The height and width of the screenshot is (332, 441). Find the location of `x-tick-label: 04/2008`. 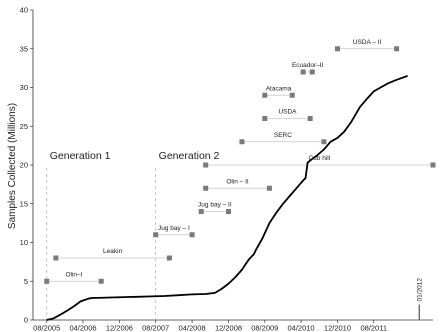

x-tick-label: 04/2008 is located at coordinates (192, 328).